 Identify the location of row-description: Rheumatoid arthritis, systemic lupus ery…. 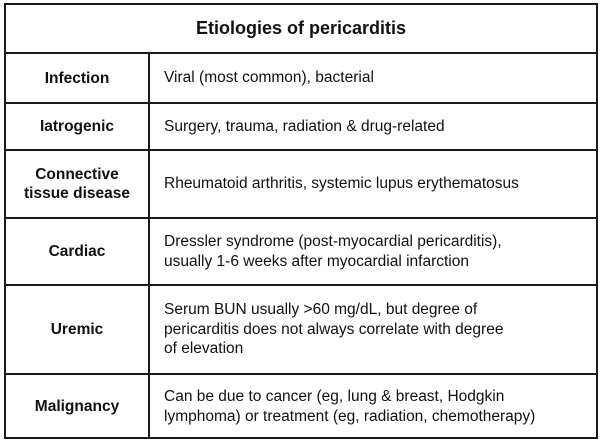
(341, 184).